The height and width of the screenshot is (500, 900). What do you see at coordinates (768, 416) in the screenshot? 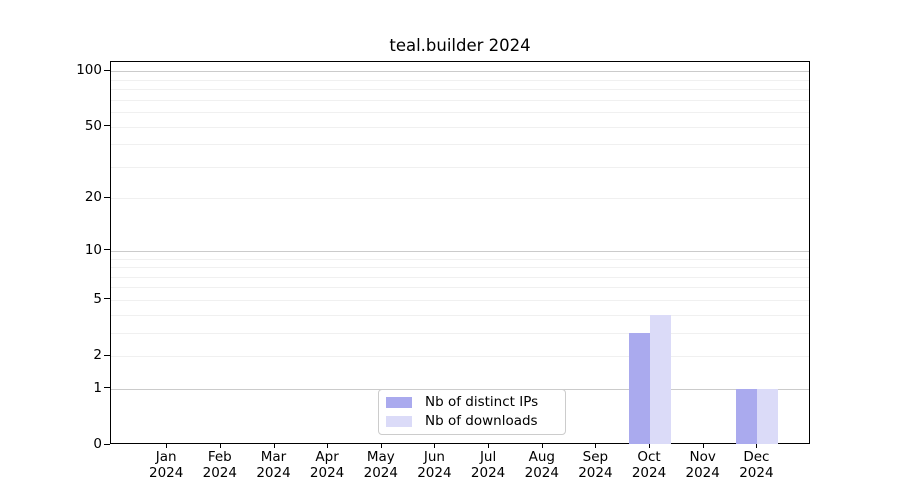
I see `bar-nb-of-downloads-dec-2024` at bounding box center [768, 416].